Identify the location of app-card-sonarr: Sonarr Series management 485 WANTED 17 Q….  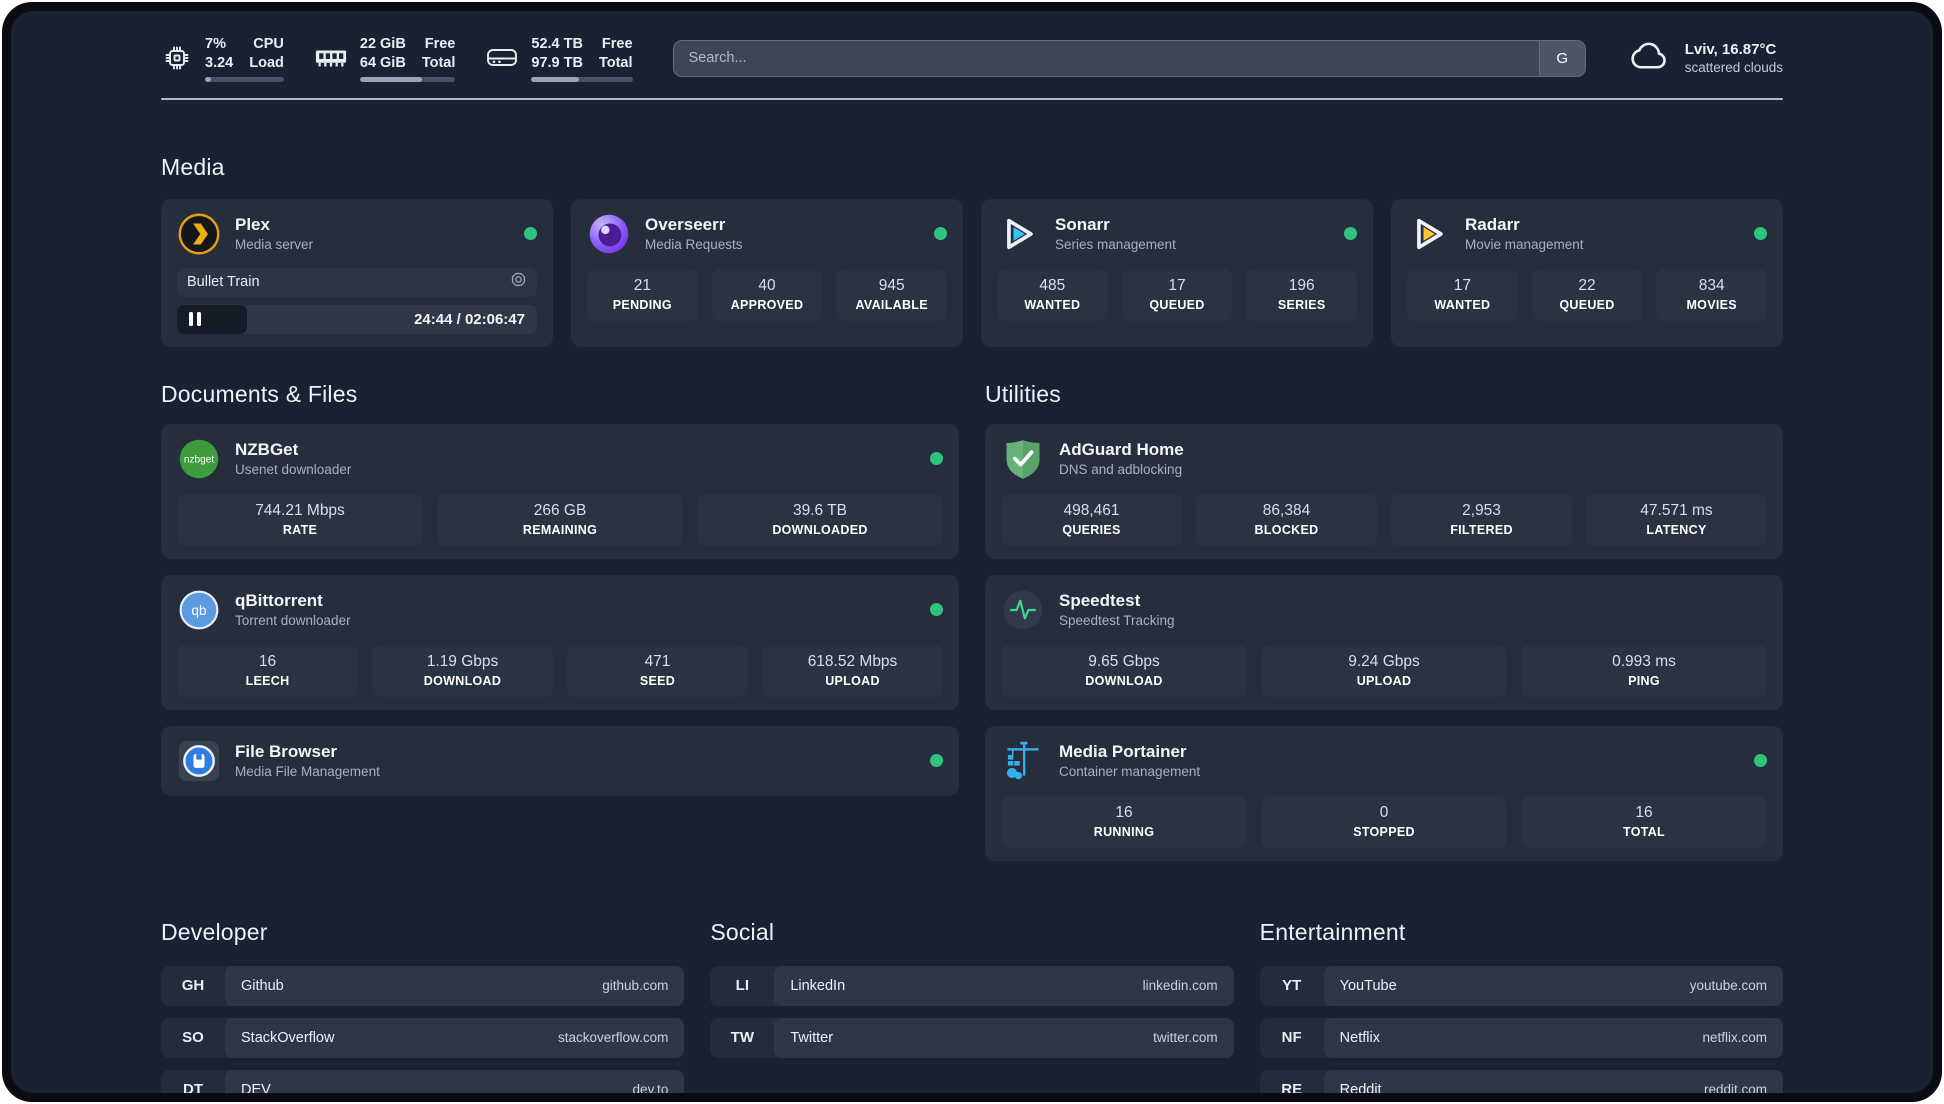
(1177, 272).